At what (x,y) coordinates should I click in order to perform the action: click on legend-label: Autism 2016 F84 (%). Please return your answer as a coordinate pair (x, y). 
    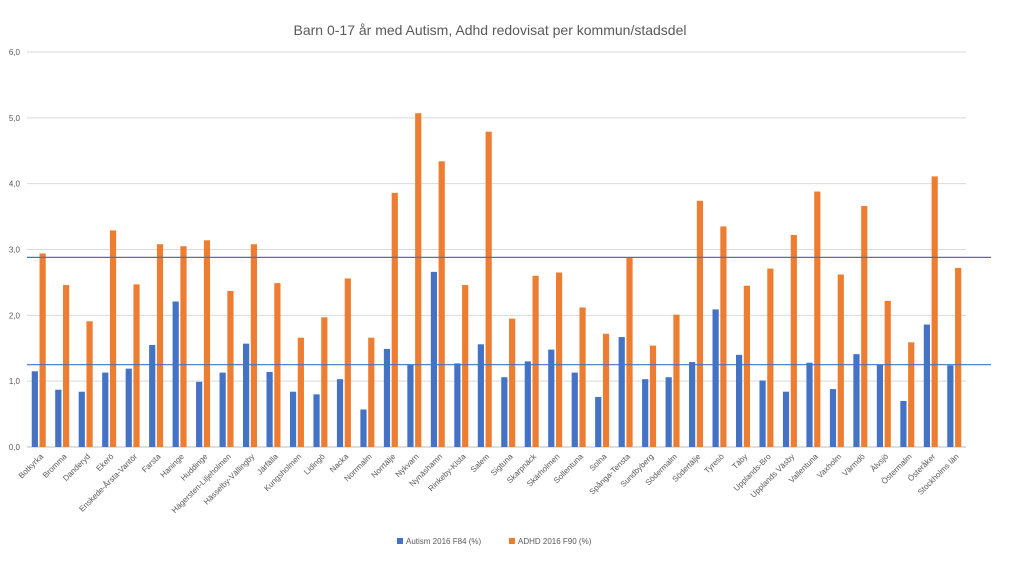
    Looking at the image, I should click on (443, 541).